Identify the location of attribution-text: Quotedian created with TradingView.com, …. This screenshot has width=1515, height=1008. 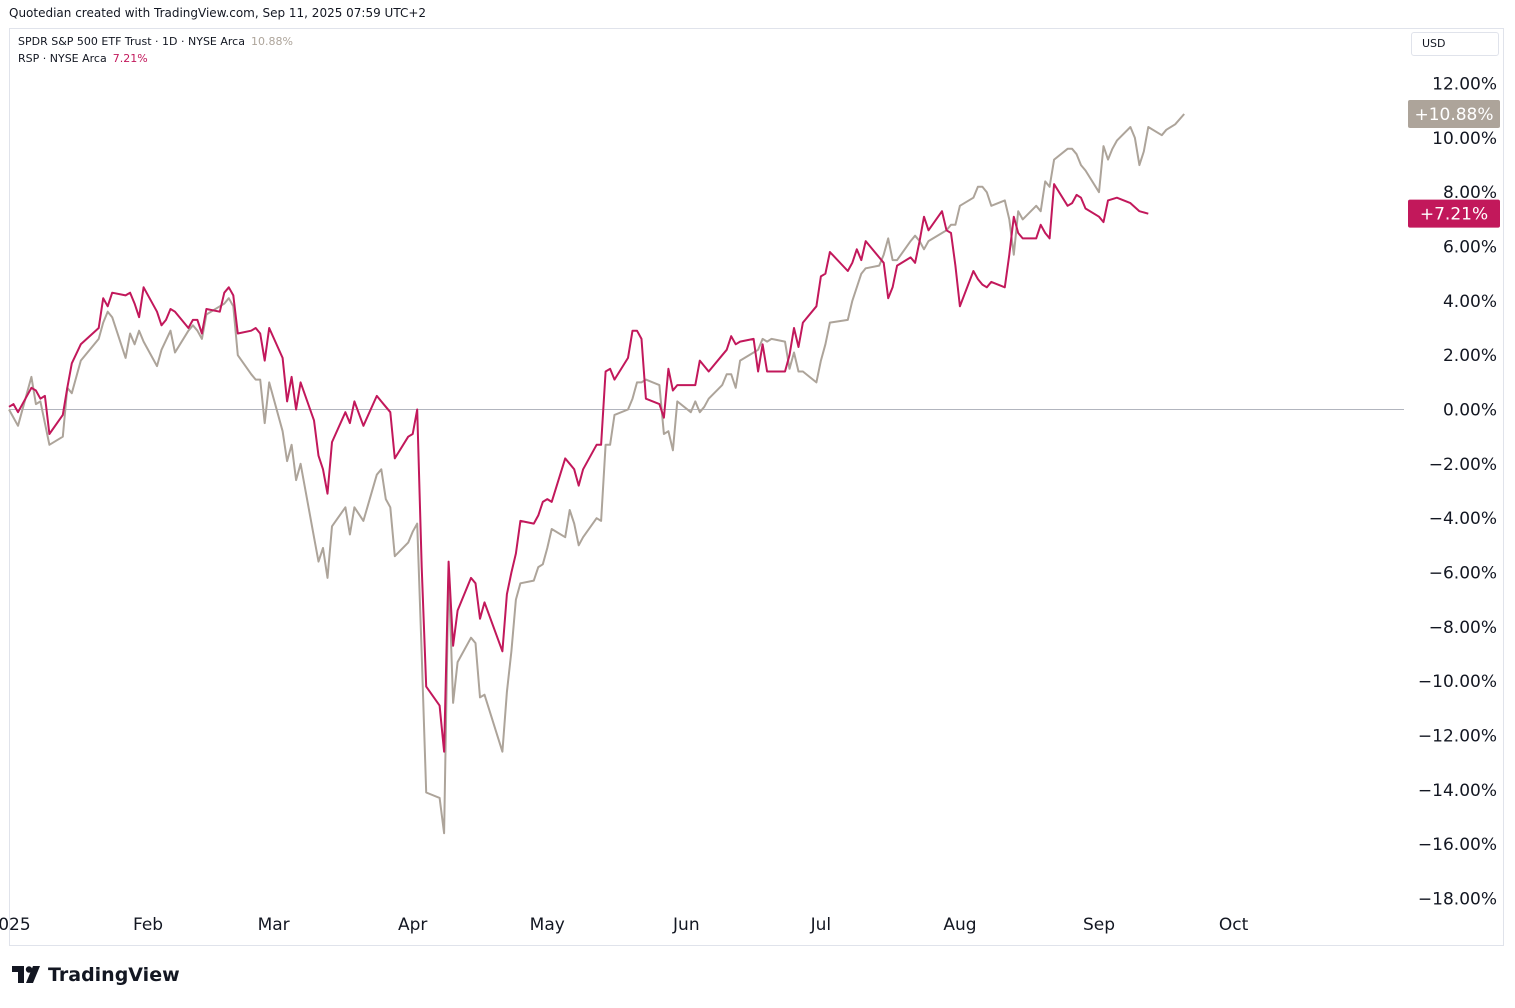
(218, 13).